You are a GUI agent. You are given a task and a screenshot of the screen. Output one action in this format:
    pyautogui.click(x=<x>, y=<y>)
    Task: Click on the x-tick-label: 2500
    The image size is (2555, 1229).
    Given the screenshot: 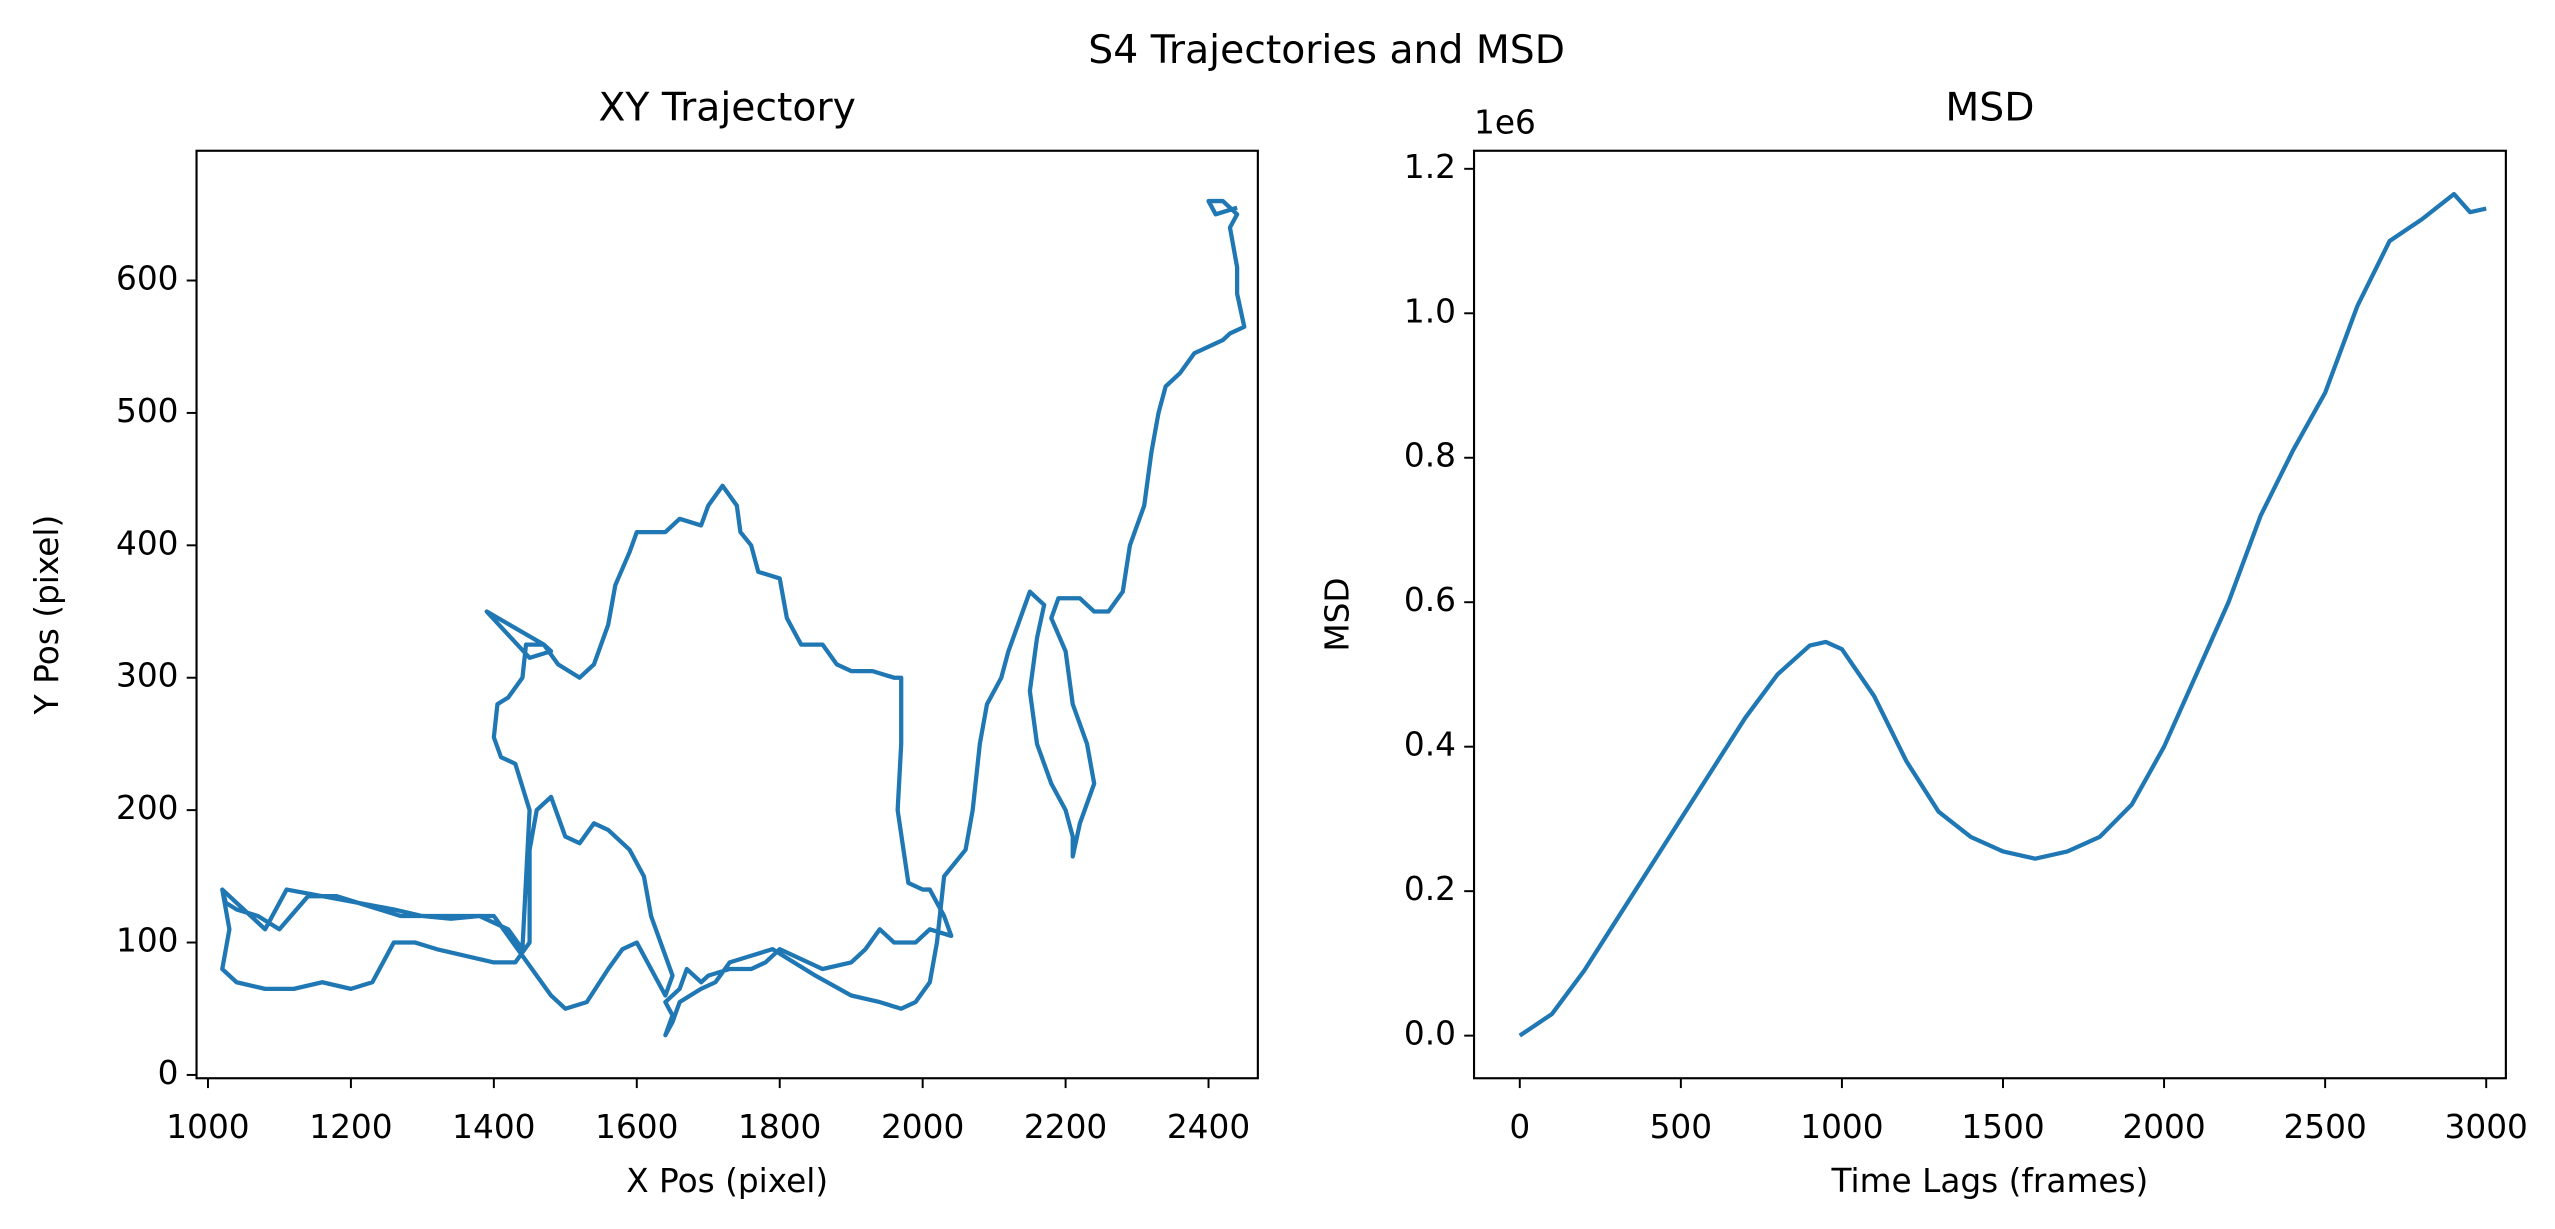 What is the action you would take?
    pyautogui.click(x=2324, y=1127)
    